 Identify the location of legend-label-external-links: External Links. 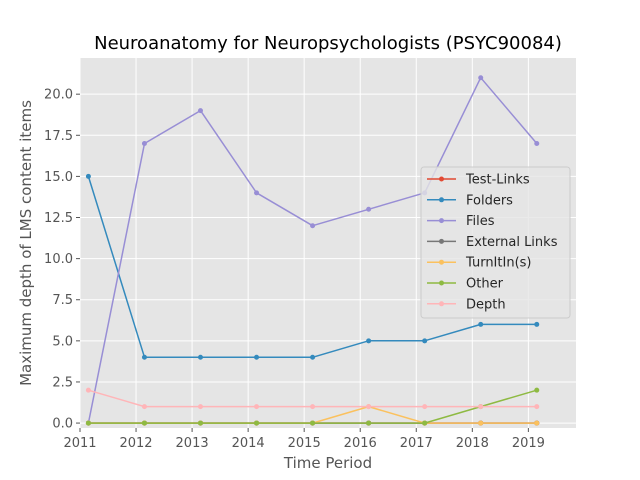
(512, 242).